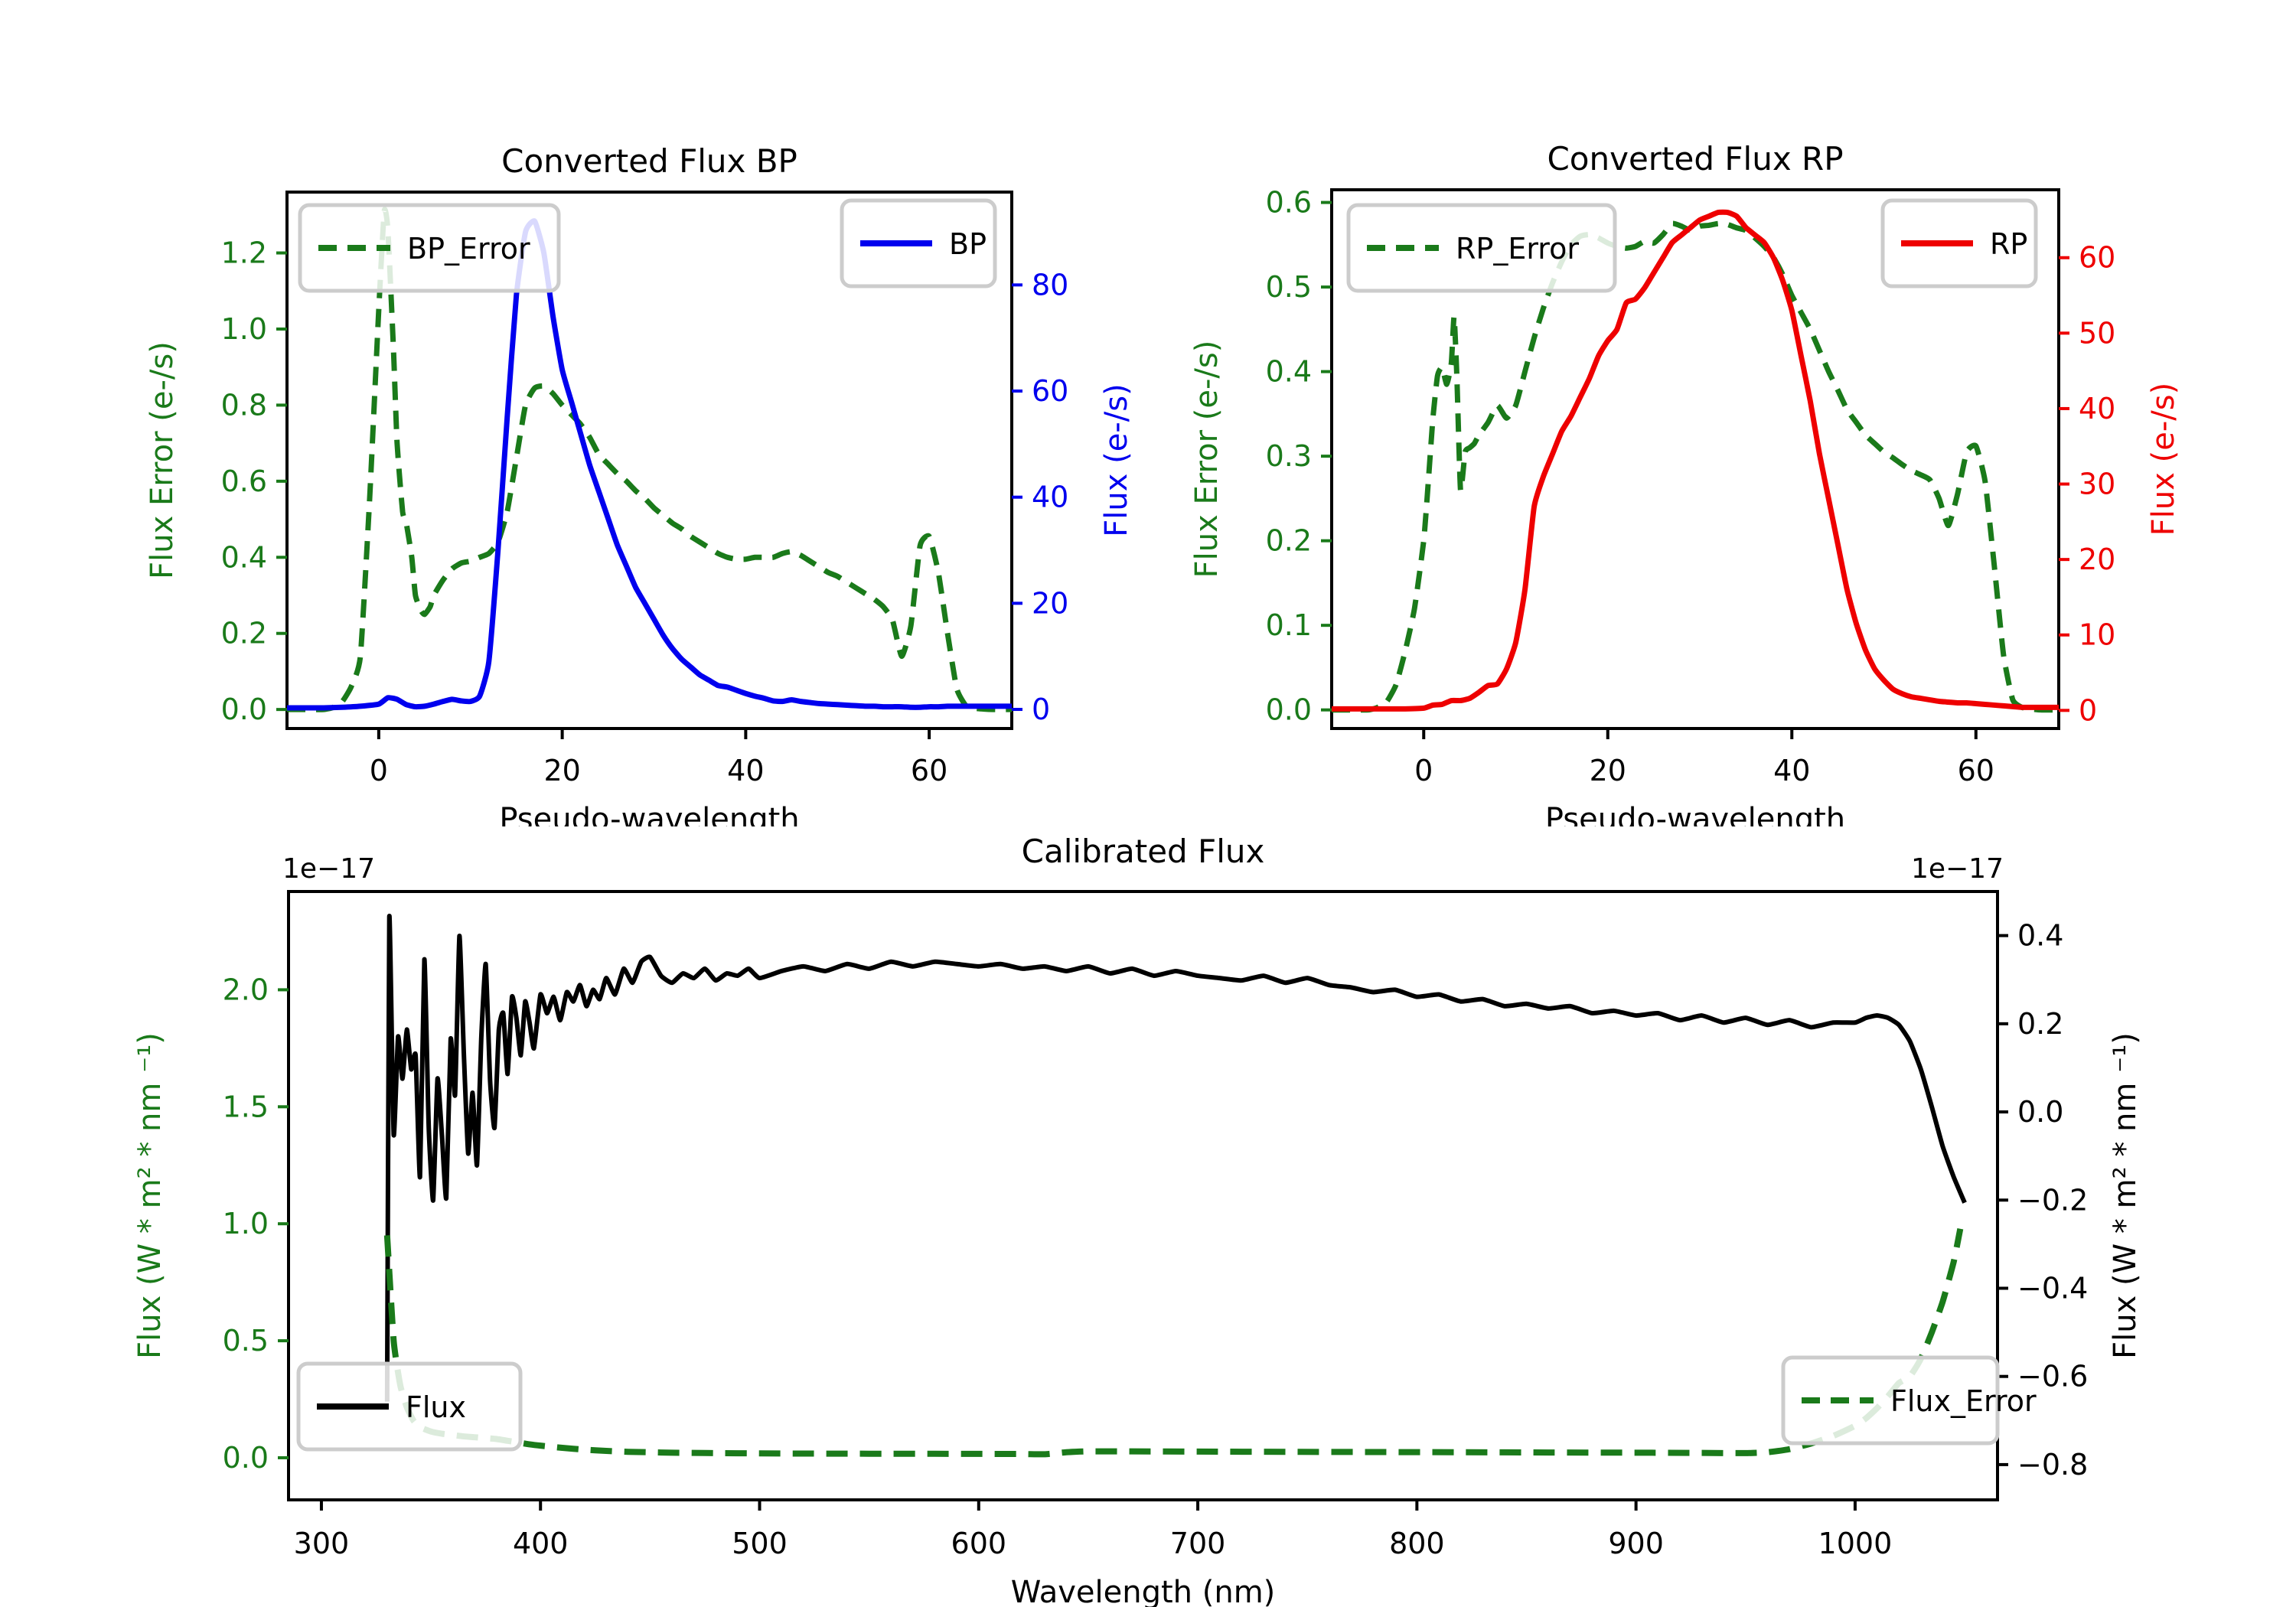  I want to click on series-line-bp_error, so click(649, 460).